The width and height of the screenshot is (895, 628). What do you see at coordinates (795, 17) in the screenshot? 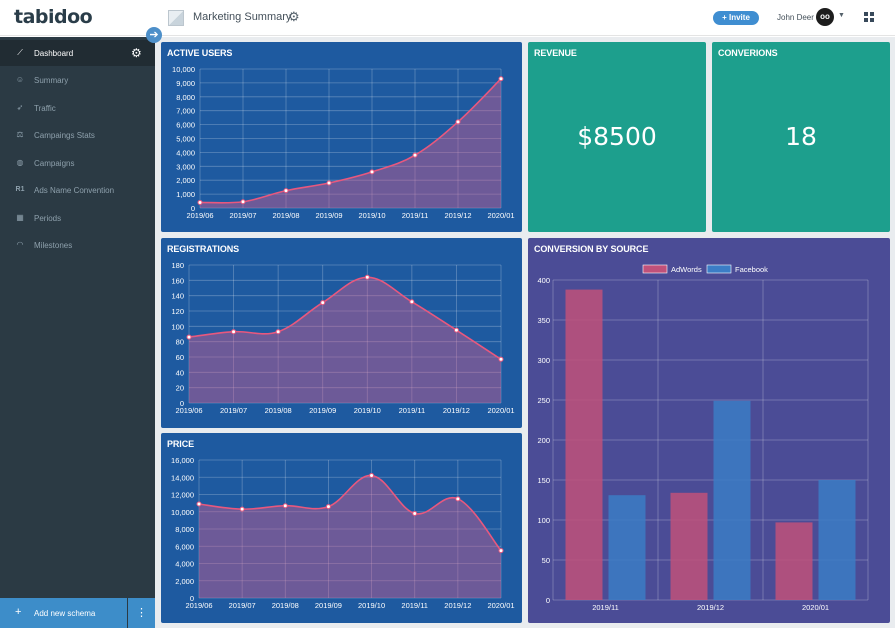
I see `user-name: John Deer` at bounding box center [795, 17].